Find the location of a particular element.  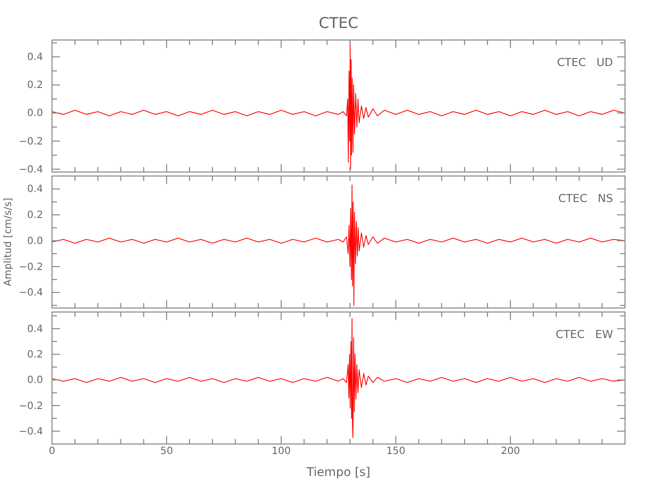

x-tick-label: 50 is located at coordinates (166, 452).